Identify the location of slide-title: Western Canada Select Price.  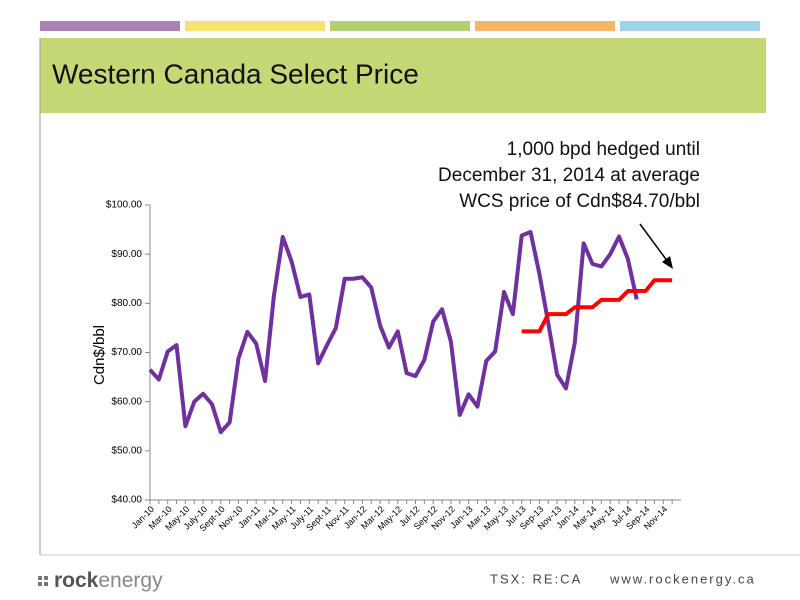
(235, 73).